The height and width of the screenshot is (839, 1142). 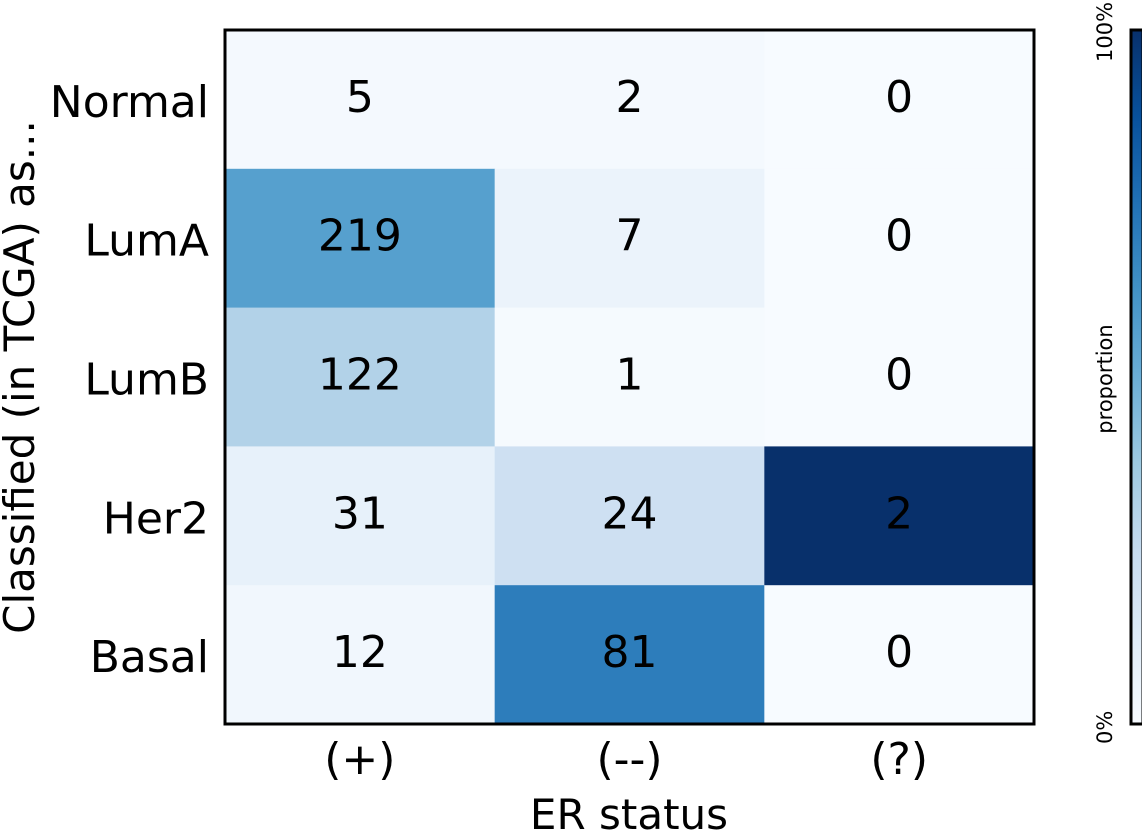 I want to click on x-tick-label: (?), so click(x=899, y=759).